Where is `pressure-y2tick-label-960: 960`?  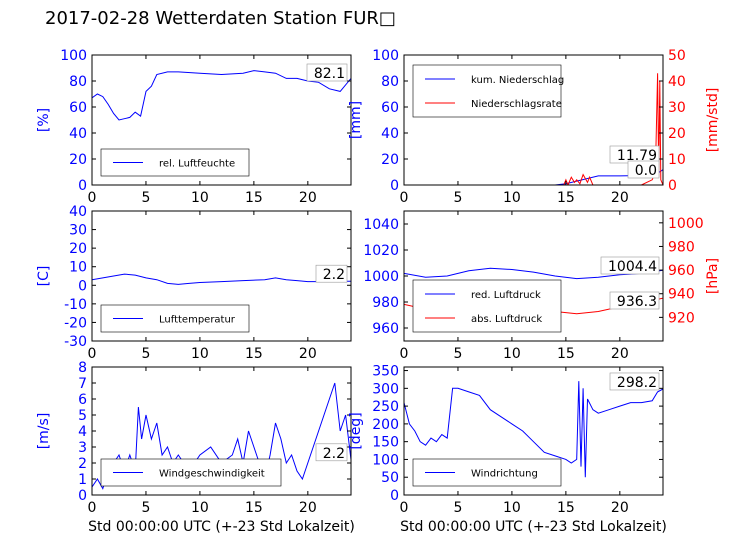 pressure-y2tick-label-960: 960 is located at coordinates (681, 271).